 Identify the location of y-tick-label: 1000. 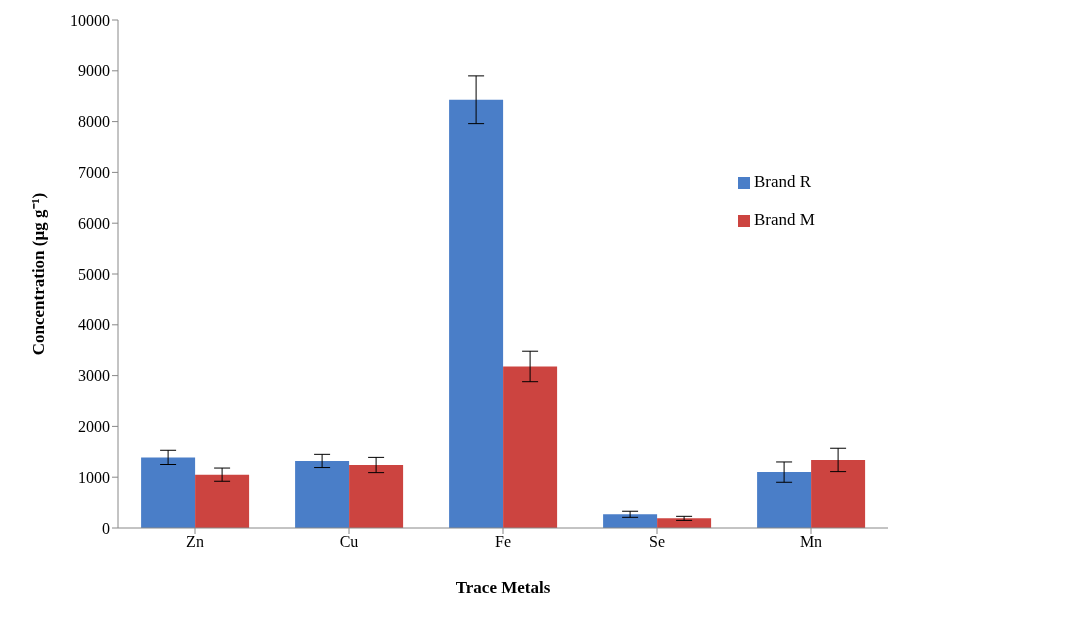
(94, 477).